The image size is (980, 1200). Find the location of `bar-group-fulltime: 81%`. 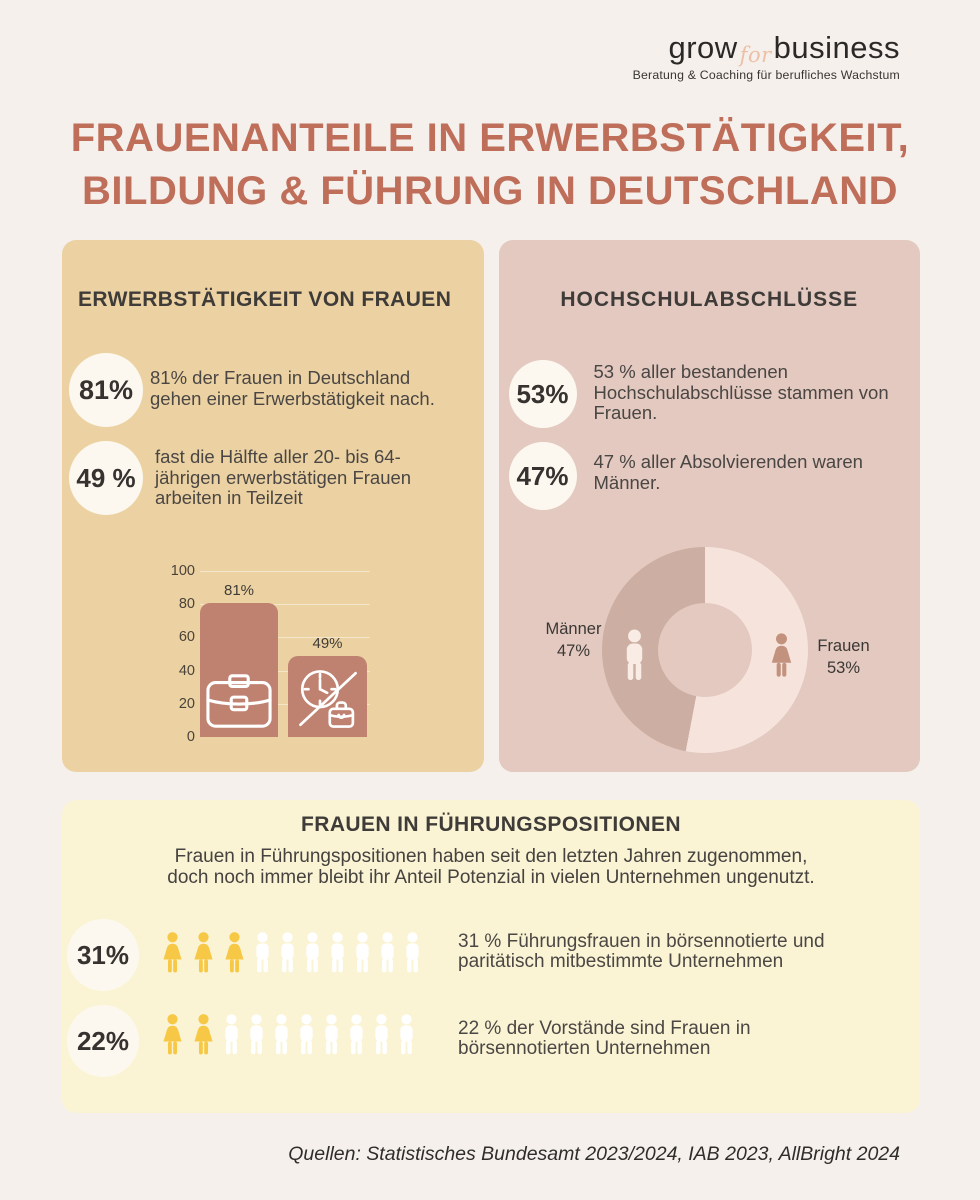

bar-group-fulltime: 81% is located at coordinates (239, 659).